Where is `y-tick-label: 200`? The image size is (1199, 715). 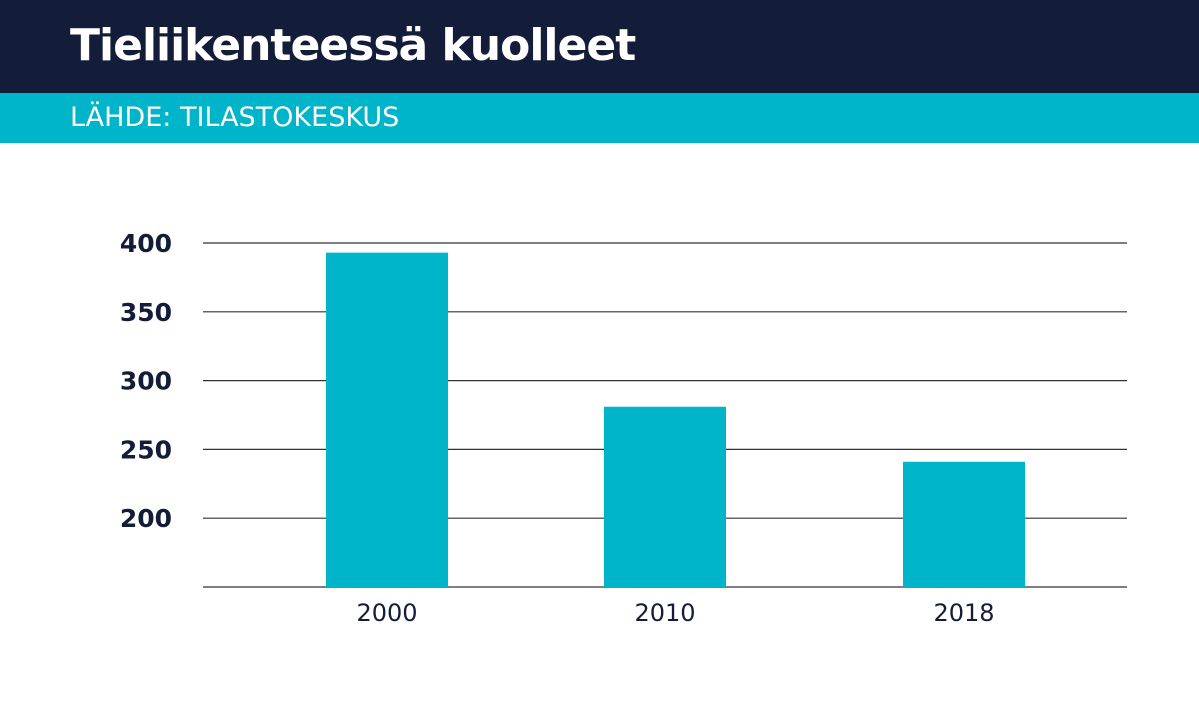
y-tick-label: 200 is located at coordinates (146, 518).